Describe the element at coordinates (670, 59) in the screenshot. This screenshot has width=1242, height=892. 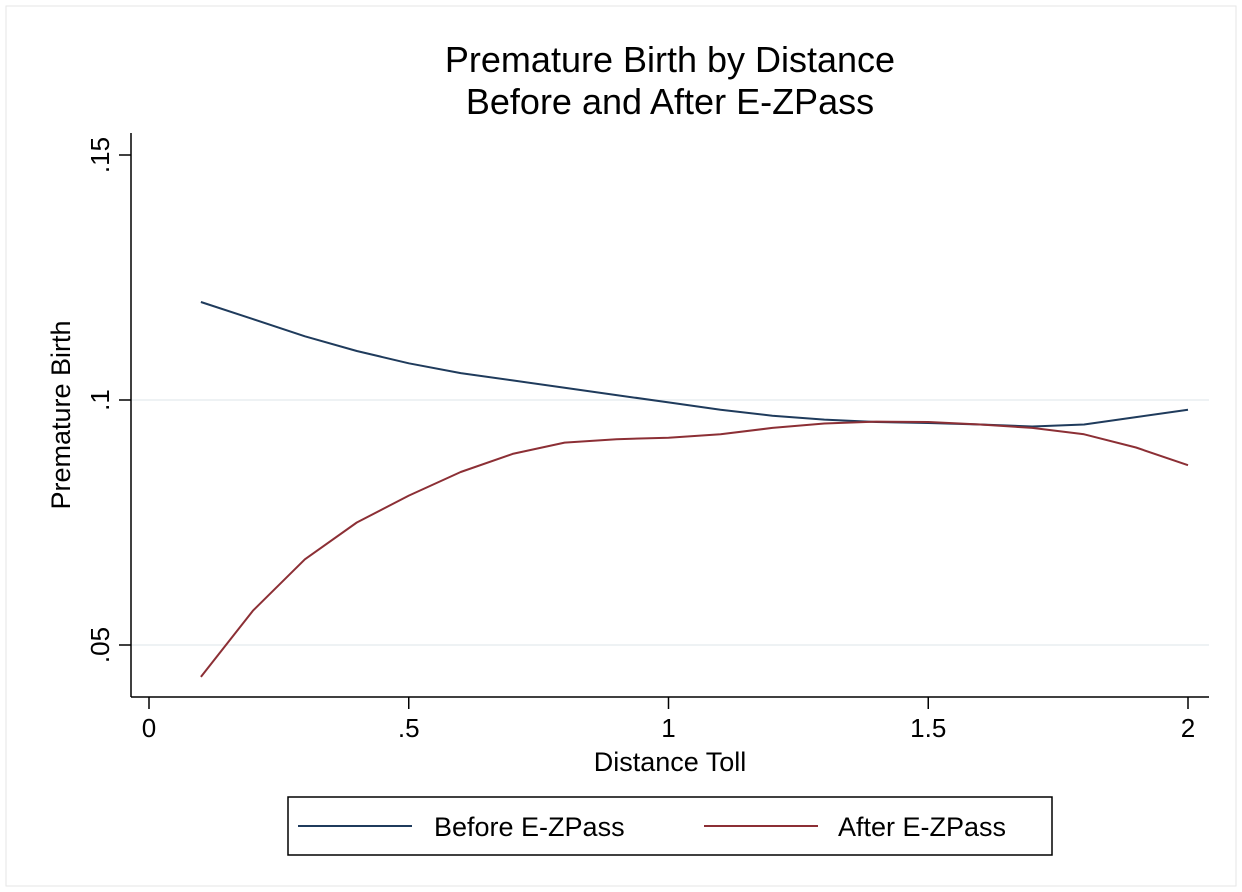
I see `chart-title-line-1: Premature Birth by Distance` at that location.